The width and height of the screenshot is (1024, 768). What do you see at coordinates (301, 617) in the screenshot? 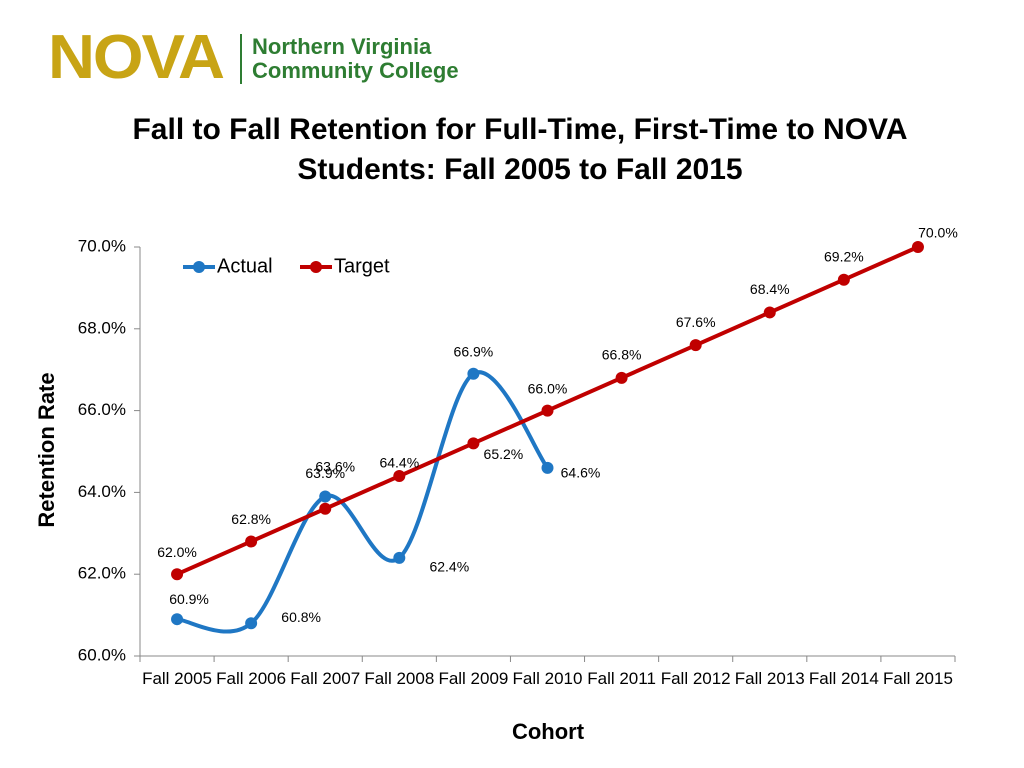
I see `data-label: 60.8%` at bounding box center [301, 617].